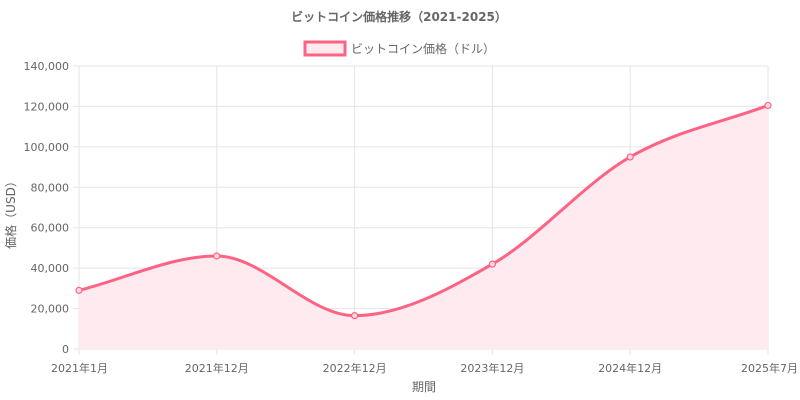 The image size is (800, 400). I want to click on y-tick-label: 20,000, so click(50, 309).